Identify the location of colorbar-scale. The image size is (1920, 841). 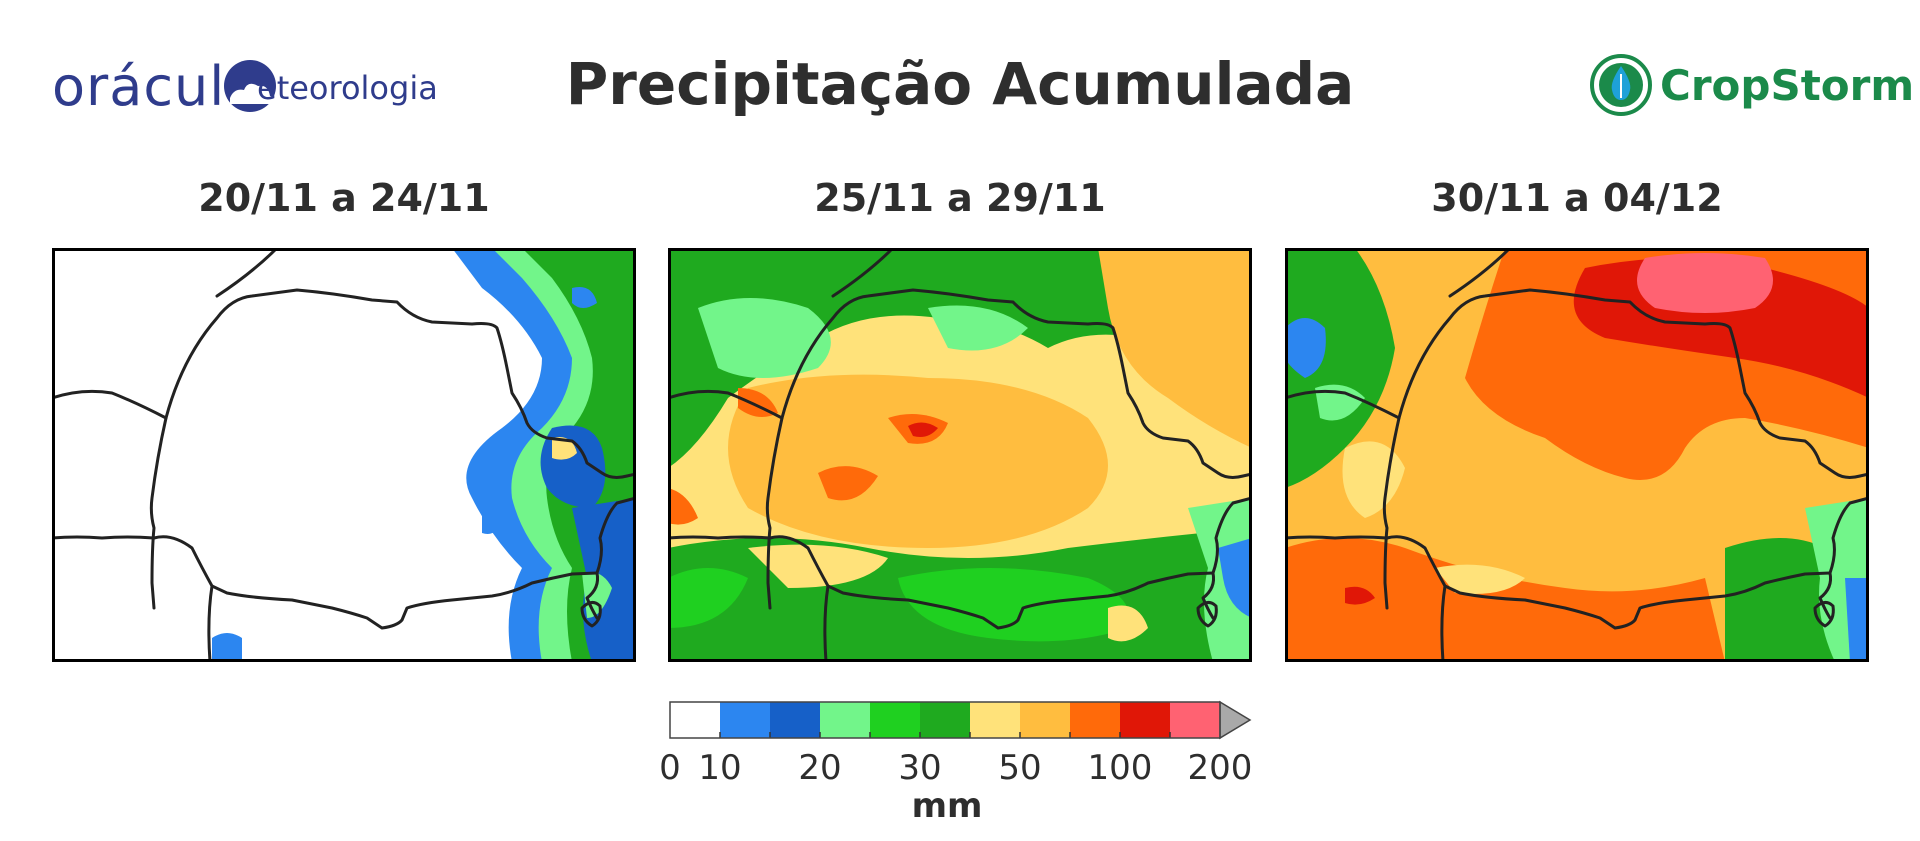
(960, 720).